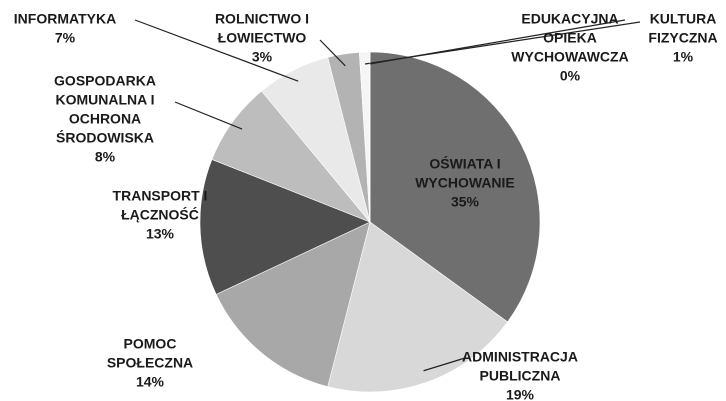  Describe the element at coordinates (683, 19) in the screenshot. I see `slice-label: KULTURA` at that location.